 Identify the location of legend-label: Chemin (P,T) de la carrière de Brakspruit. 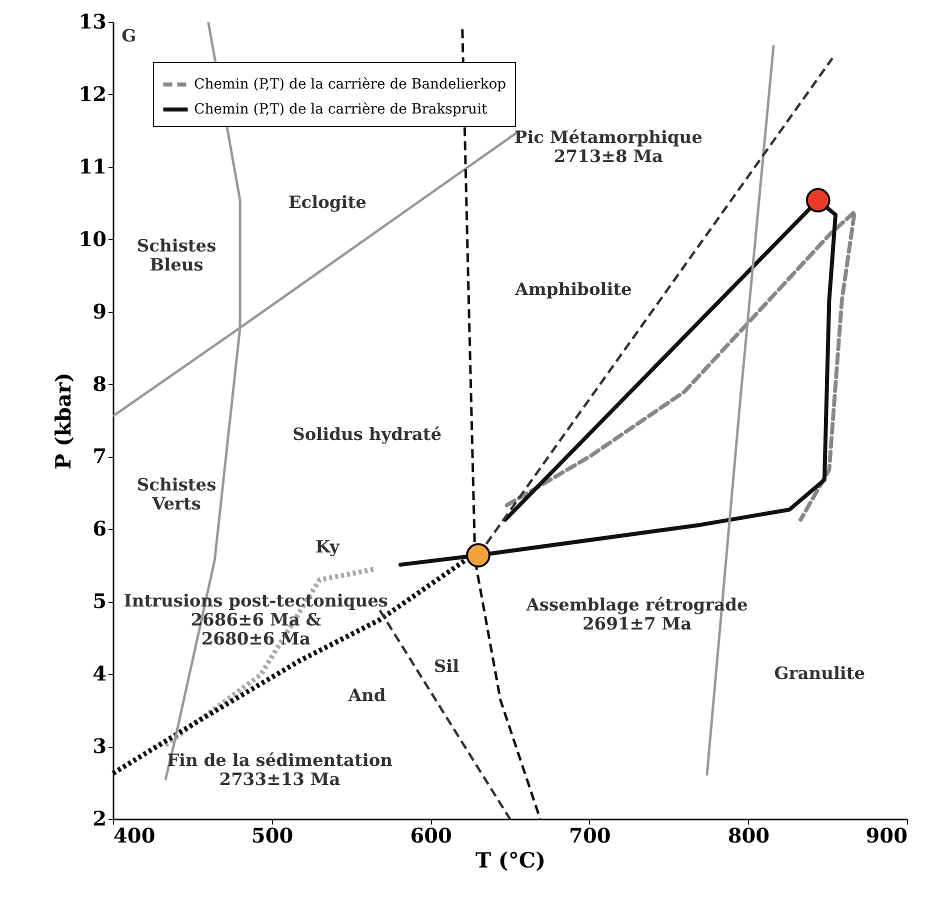
(341, 110).